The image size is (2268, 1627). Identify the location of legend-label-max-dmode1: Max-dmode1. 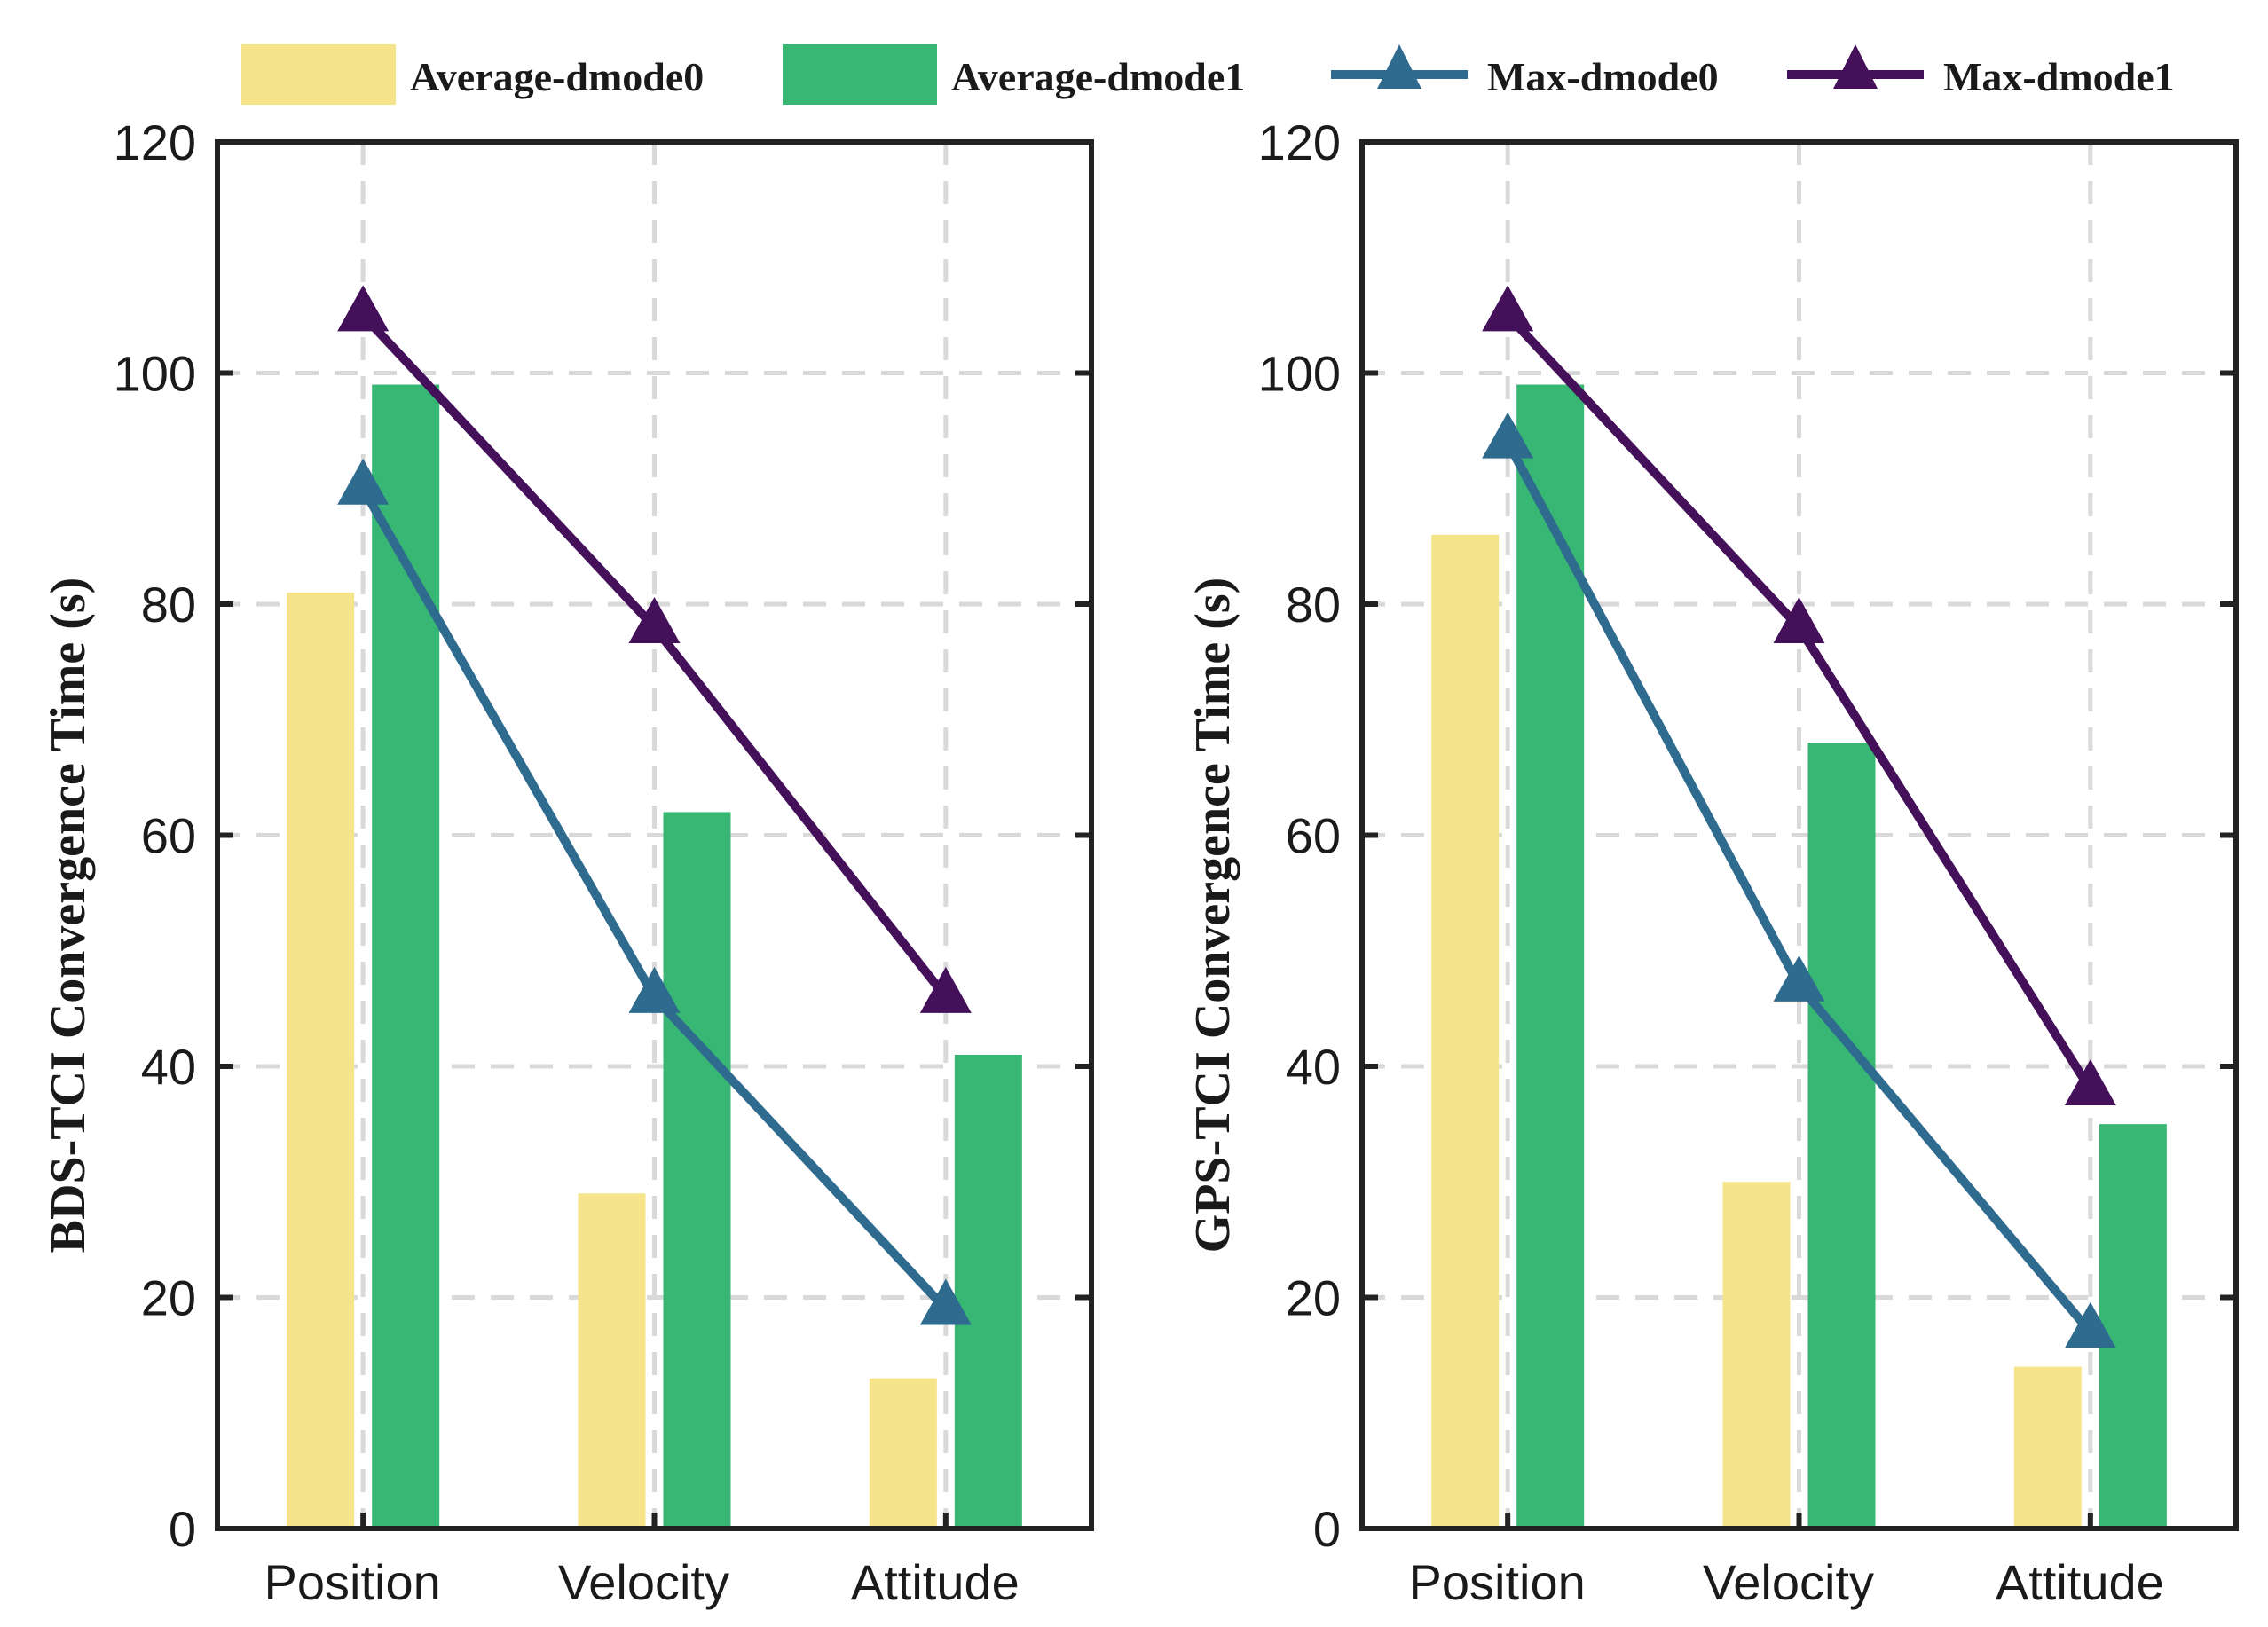
(2059, 76).